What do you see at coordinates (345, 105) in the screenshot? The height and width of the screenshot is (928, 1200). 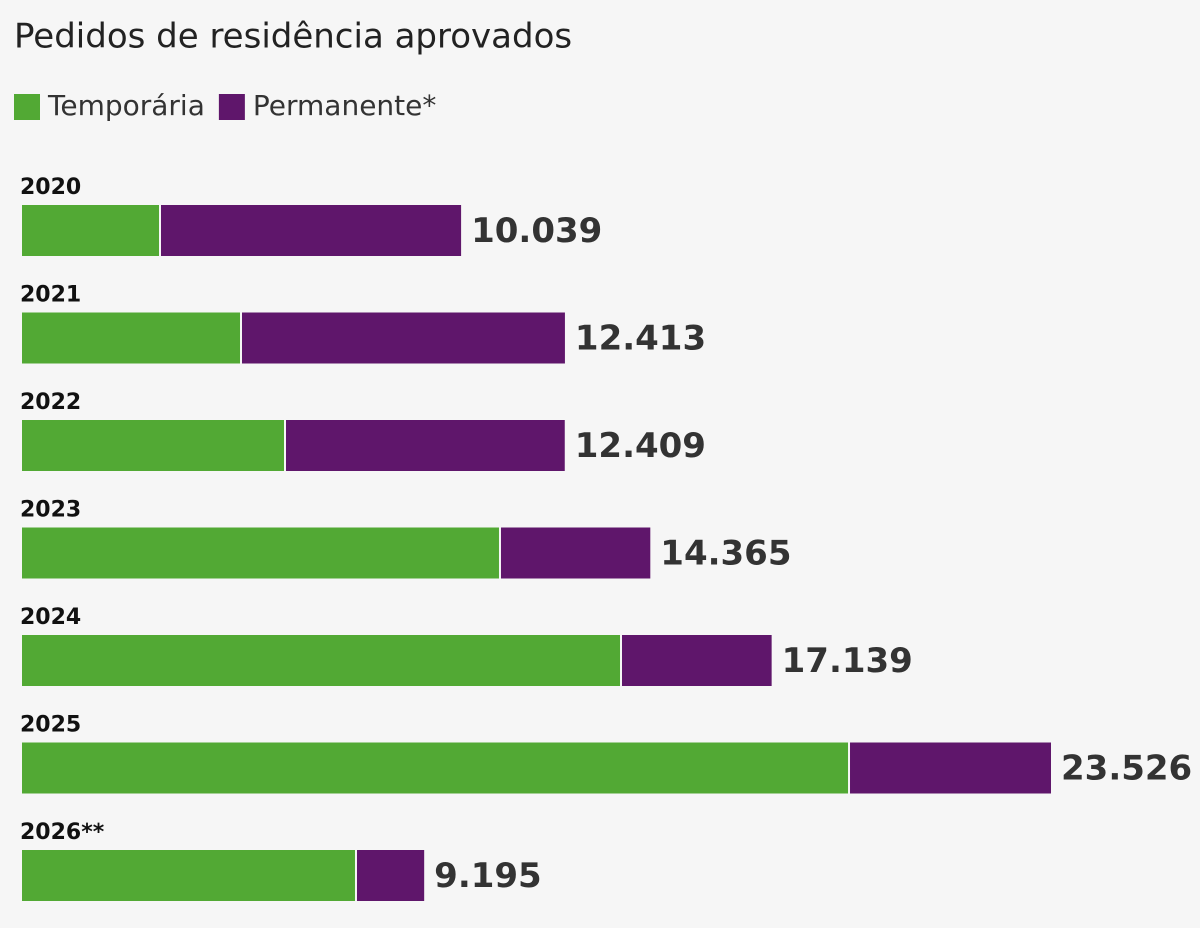 I see `legend-label: Permanente*` at bounding box center [345, 105].